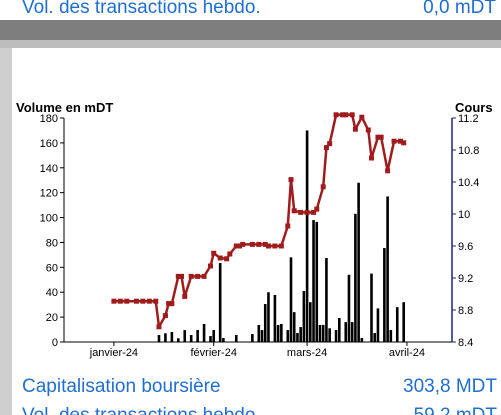  What do you see at coordinates (250, 30) in the screenshot?
I see `divider-bar` at bounding box center [250, 30].